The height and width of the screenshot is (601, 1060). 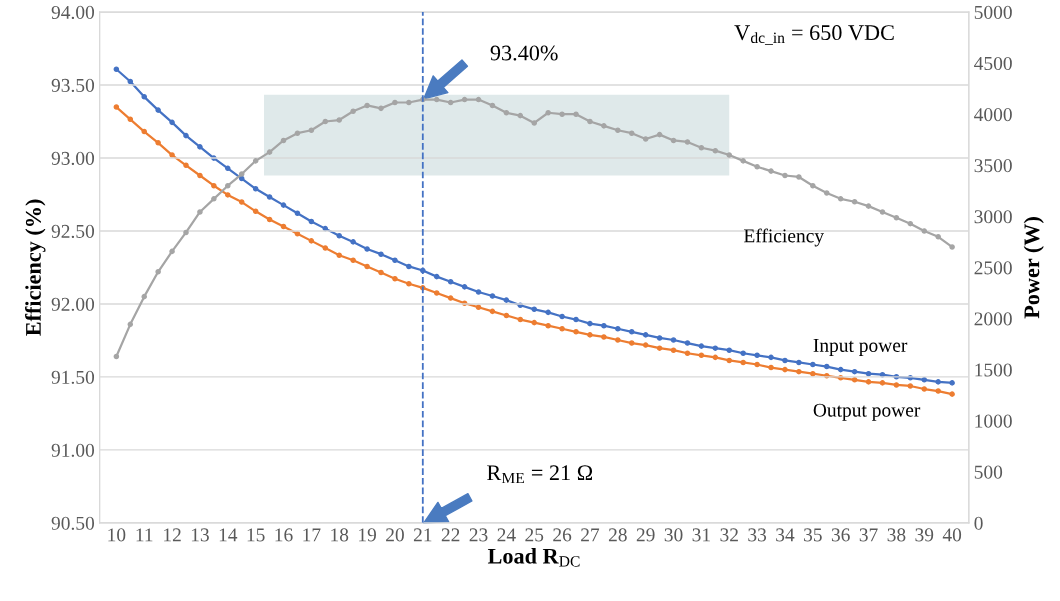 I want to click on y-tick-label: 91.00, so click(x=73, y=450).